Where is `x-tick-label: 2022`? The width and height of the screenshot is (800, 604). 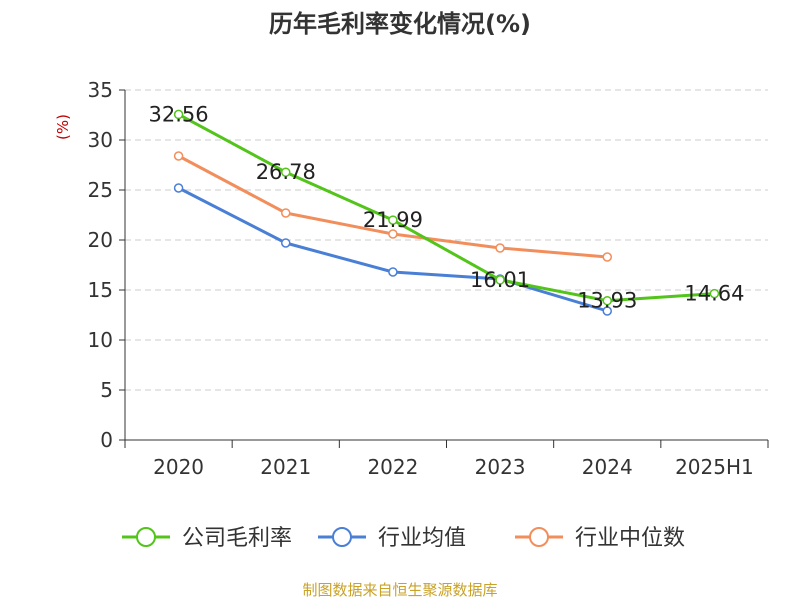 x-tick-label: 2022 is located at coordinates (392, 467).